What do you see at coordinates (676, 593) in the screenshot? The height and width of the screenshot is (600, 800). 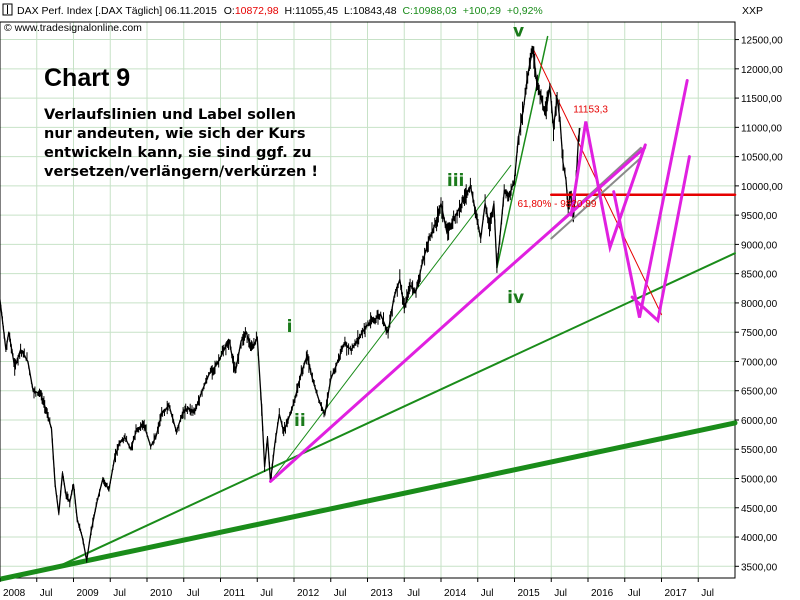 I see `x-tick-label: 2017` at bounding box center [676, 593].